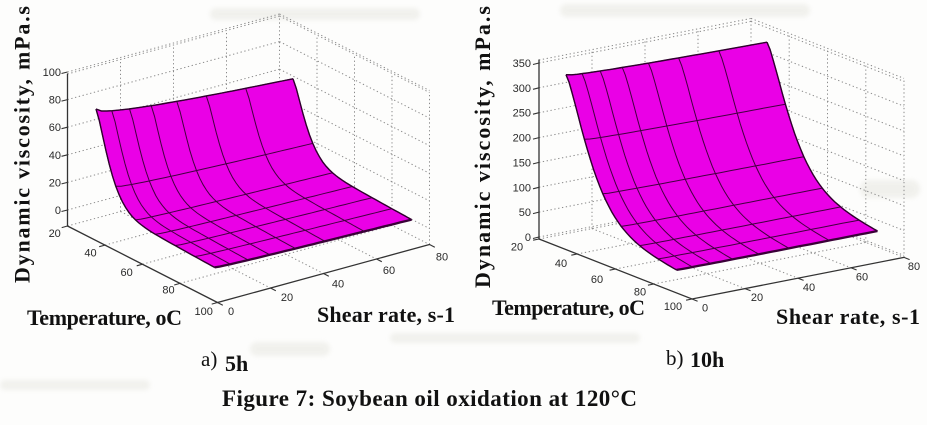 The image size is (927, 425). I want to click on svg-text: 150, so click(522, 163).